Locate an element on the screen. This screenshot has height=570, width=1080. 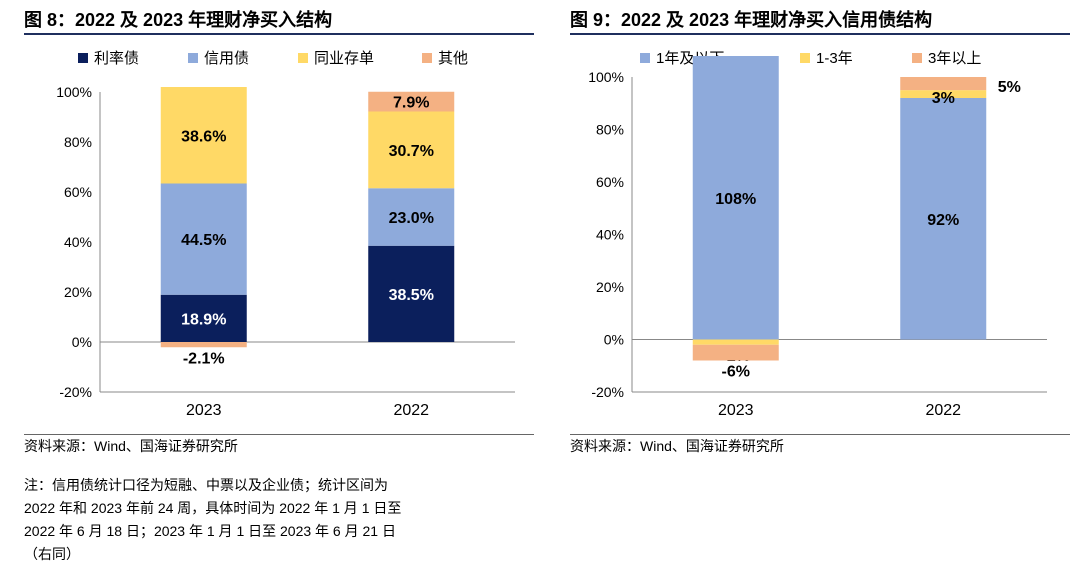
legend-label: 同业存单 is located at coordinates (344, 58).